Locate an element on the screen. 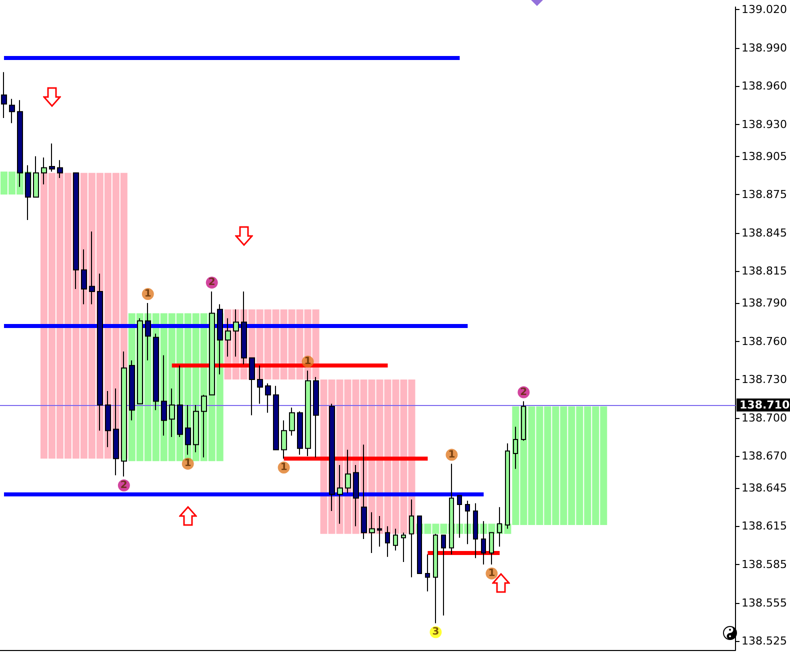  y-tick-label: 138.525 is located at coordinates (765, 641).